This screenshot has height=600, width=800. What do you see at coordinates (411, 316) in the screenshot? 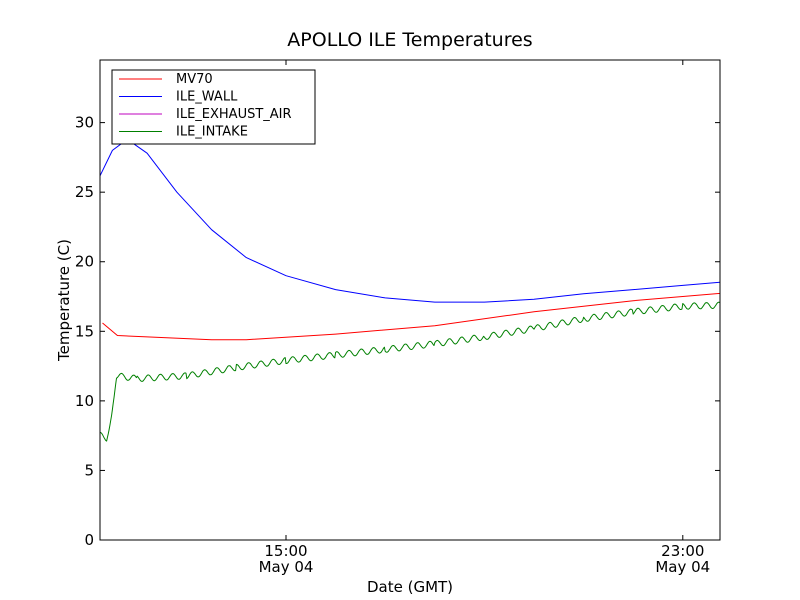
I see `series-line-mv70` at bounding box center [411, 316].